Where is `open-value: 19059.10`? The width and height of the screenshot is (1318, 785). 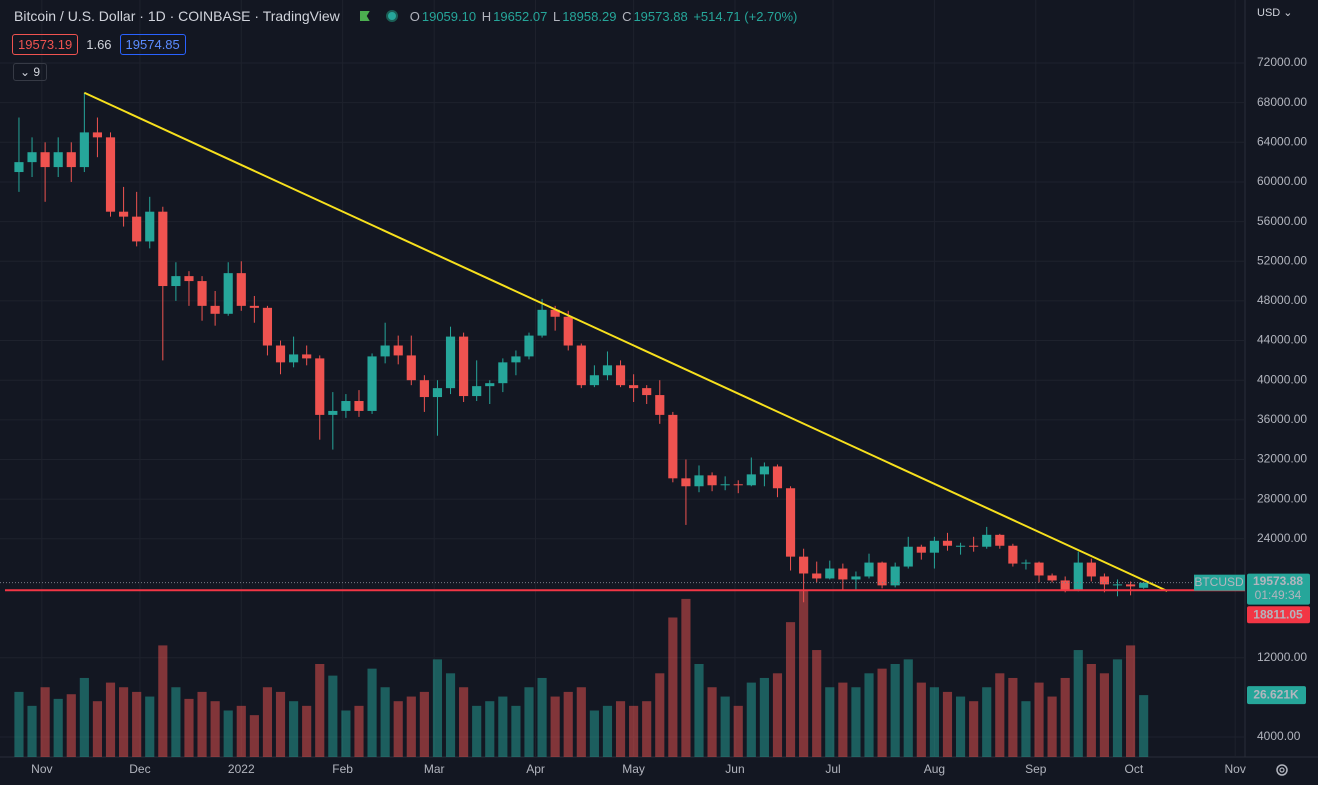 open-value: 19059.10 is located at coordinates (449, 16).